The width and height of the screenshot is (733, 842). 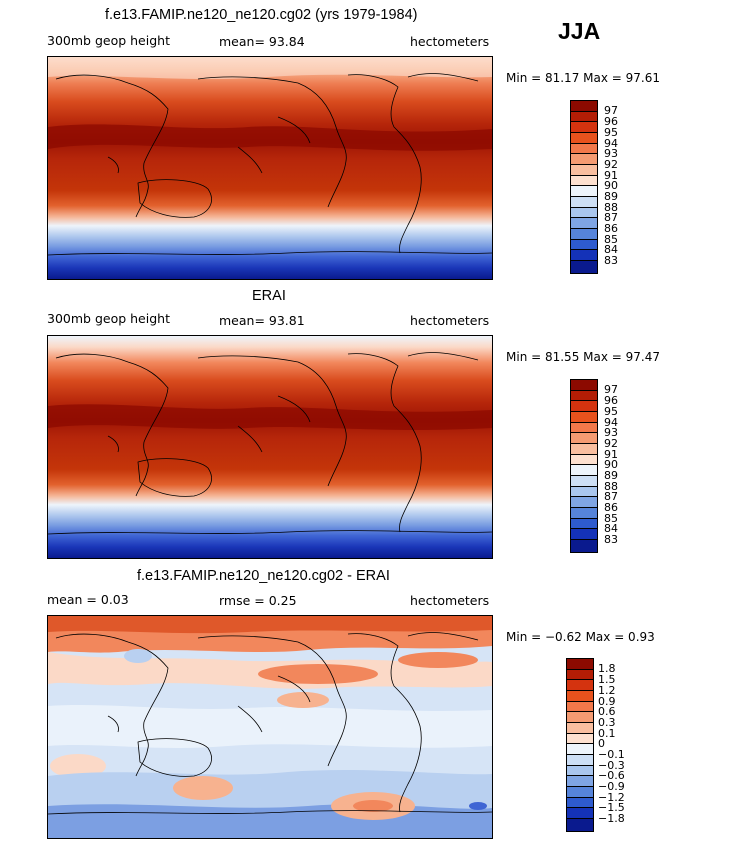 What do you see at coordinates (611, 496) in the screenshot?
I see `colorbar-tick-label: 87` at bounding box center [611, 496].